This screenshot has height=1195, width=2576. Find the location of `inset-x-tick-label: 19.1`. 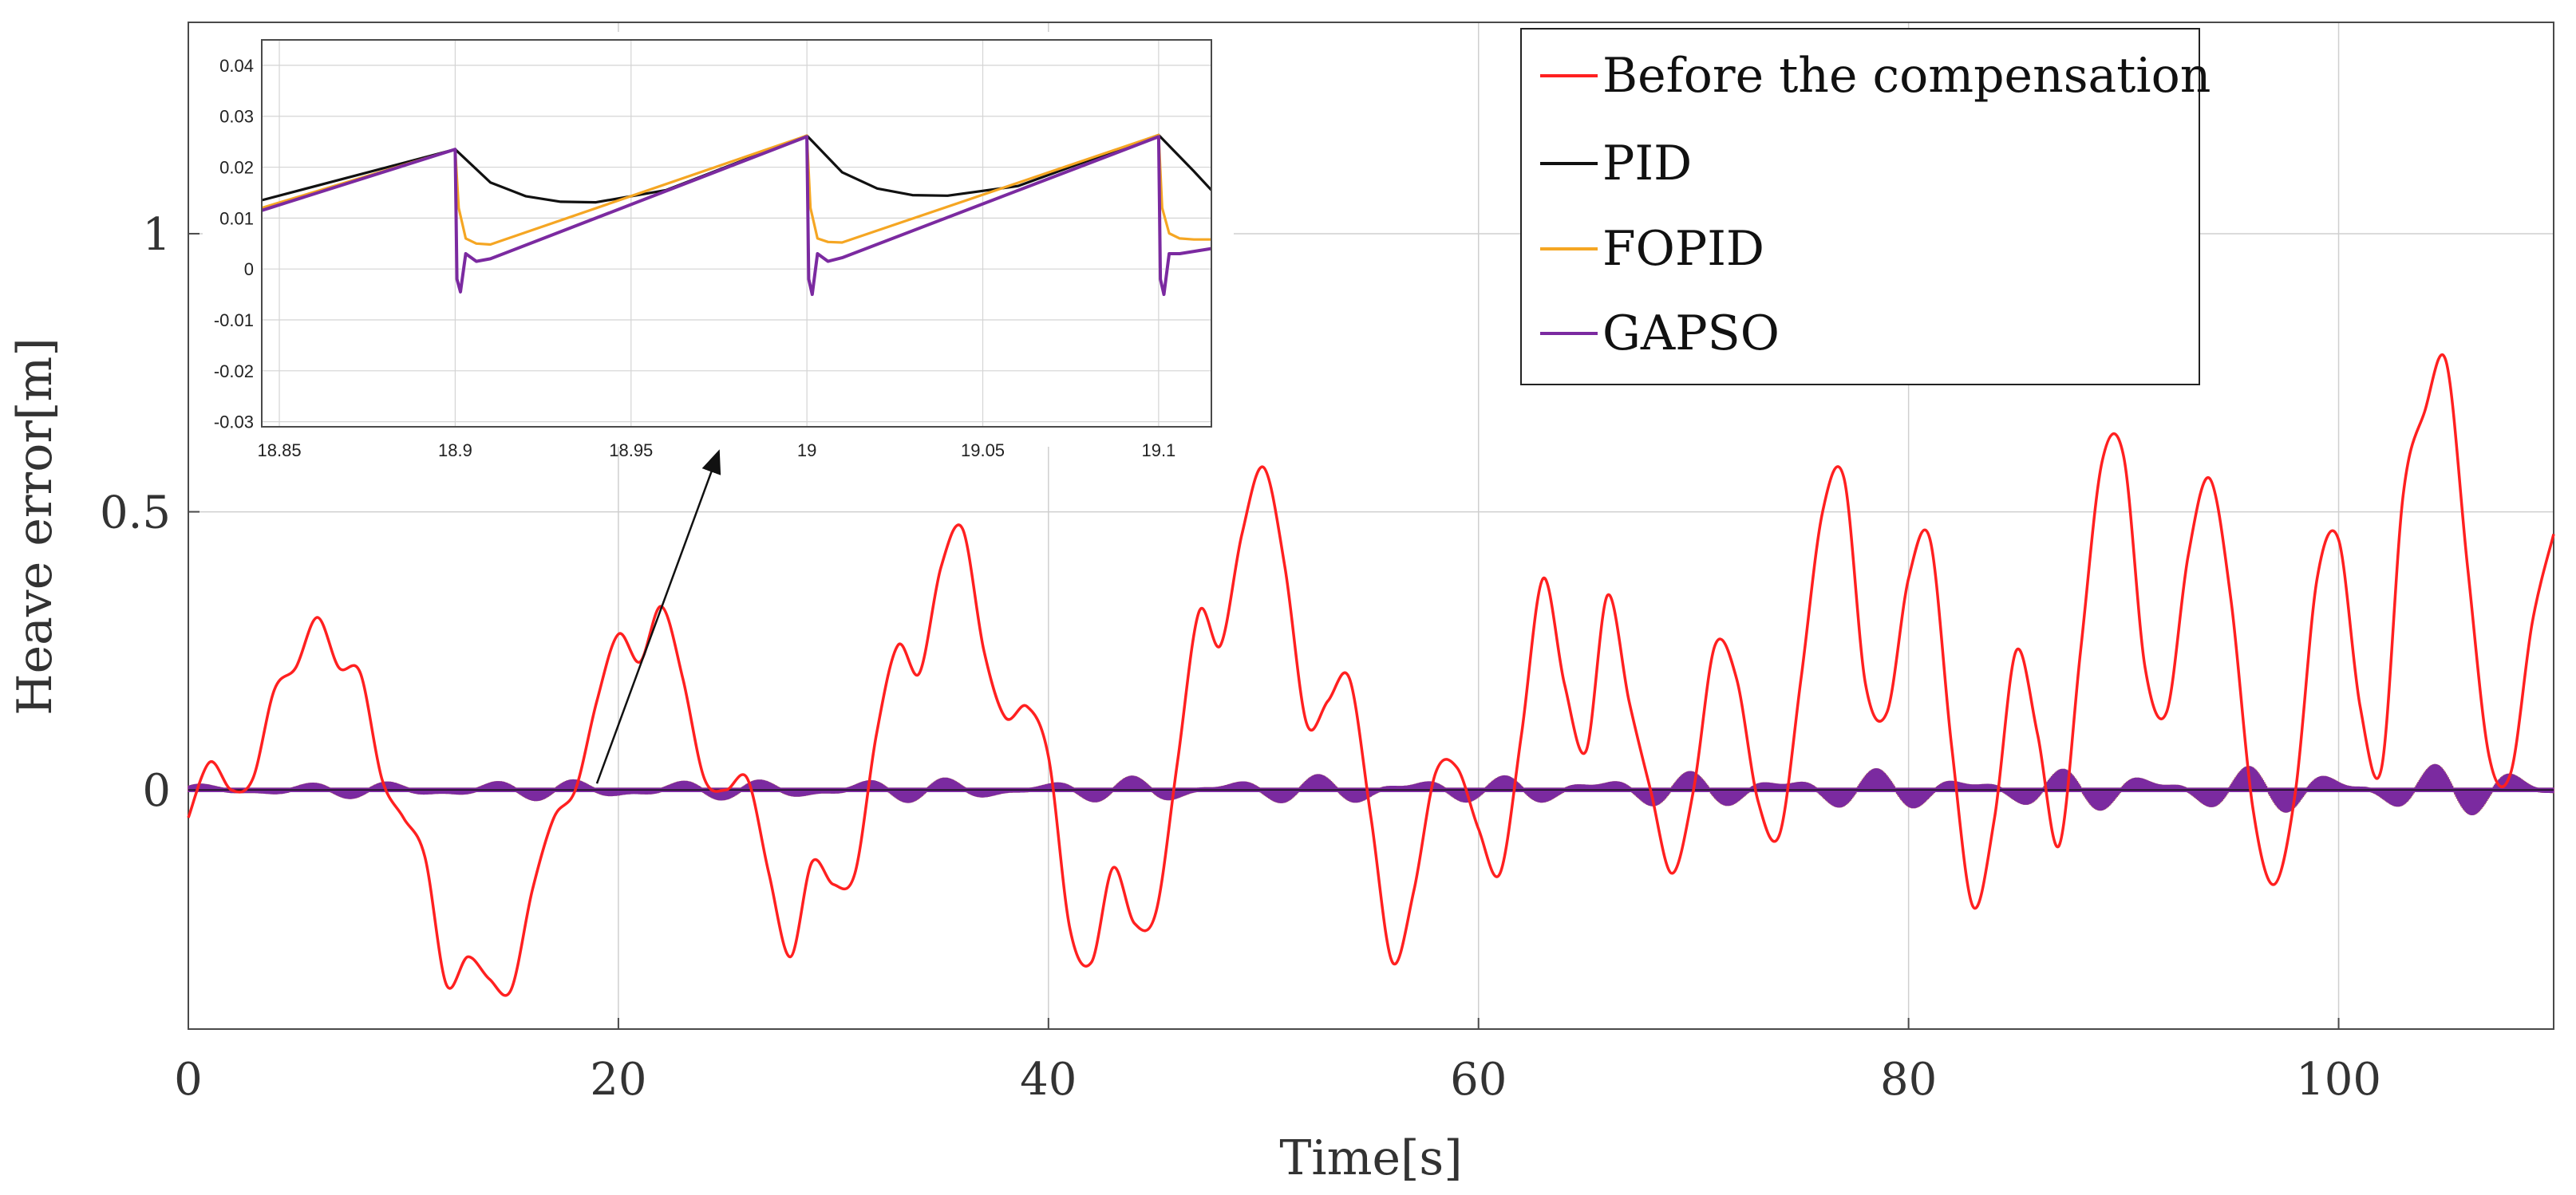

inset-x-tick-label: 19.1 is located at coordinates (1158, 450).